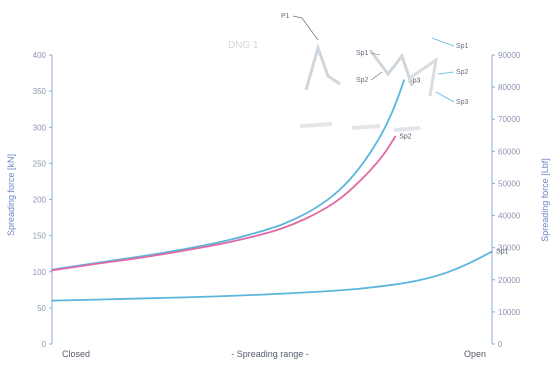 The image size is (554, 365). What do you see at coordinates (360, 127) in the screenshot?
I see `inset-lower-parts` at bounding box center [360, 127].